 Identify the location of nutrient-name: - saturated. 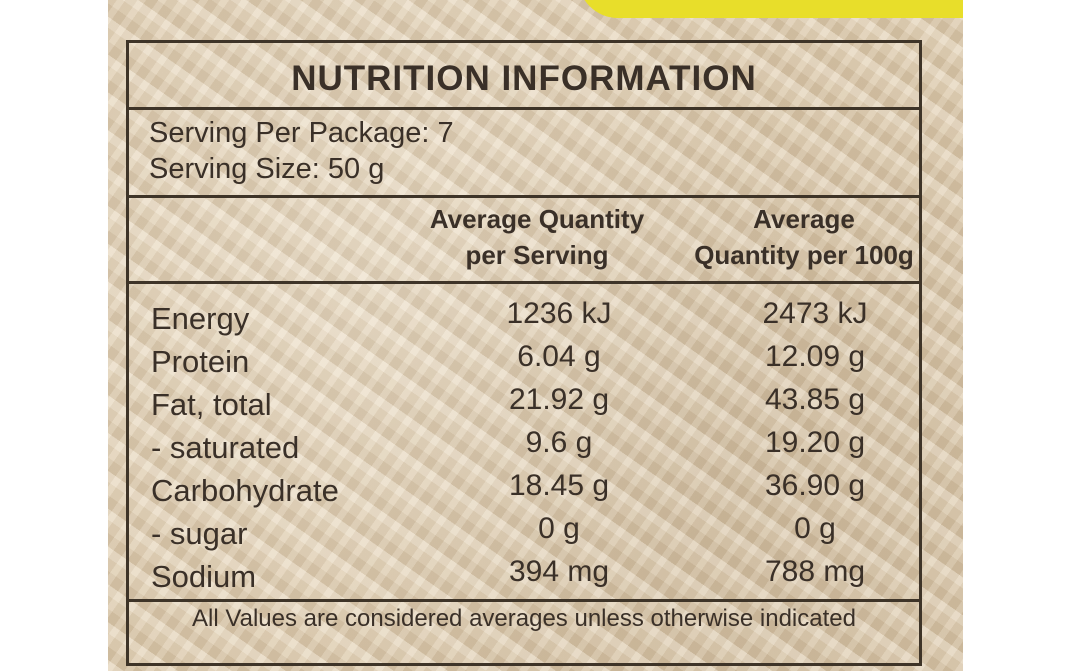
(225, 447).